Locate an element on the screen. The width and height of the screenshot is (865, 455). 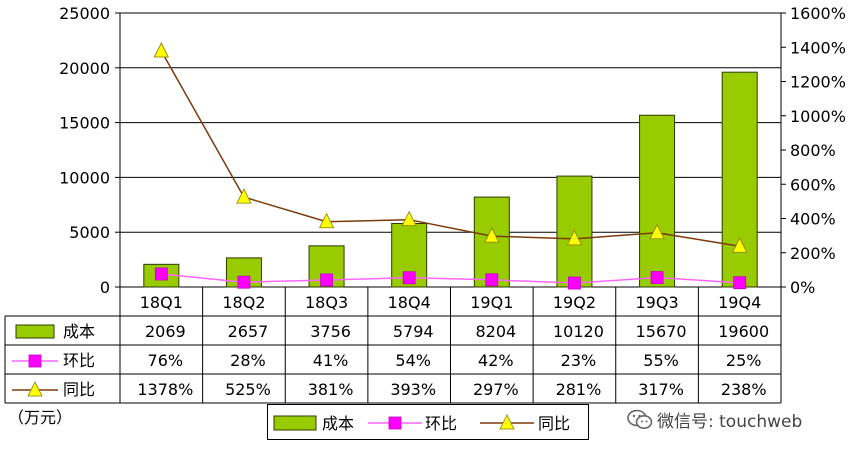
table-cell: 41% is located at coordinates (331, 360).